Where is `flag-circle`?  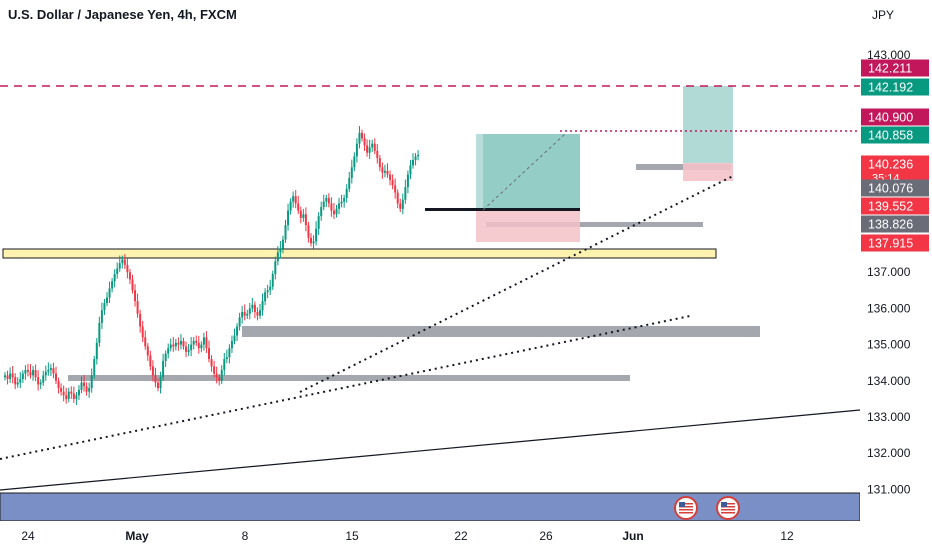
flag-circle is located at coordinates (686, 508).